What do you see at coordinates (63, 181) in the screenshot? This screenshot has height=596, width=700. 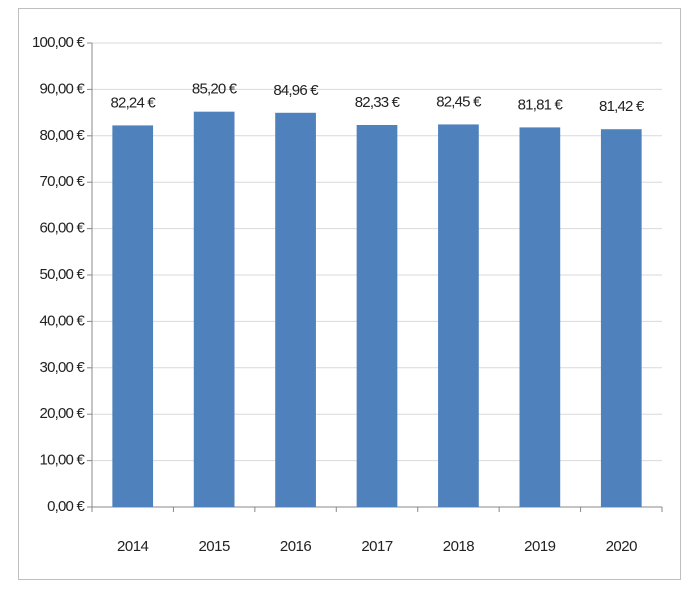 I see `y-tick-label: 70,00 €` at bounding box center [63, 181].